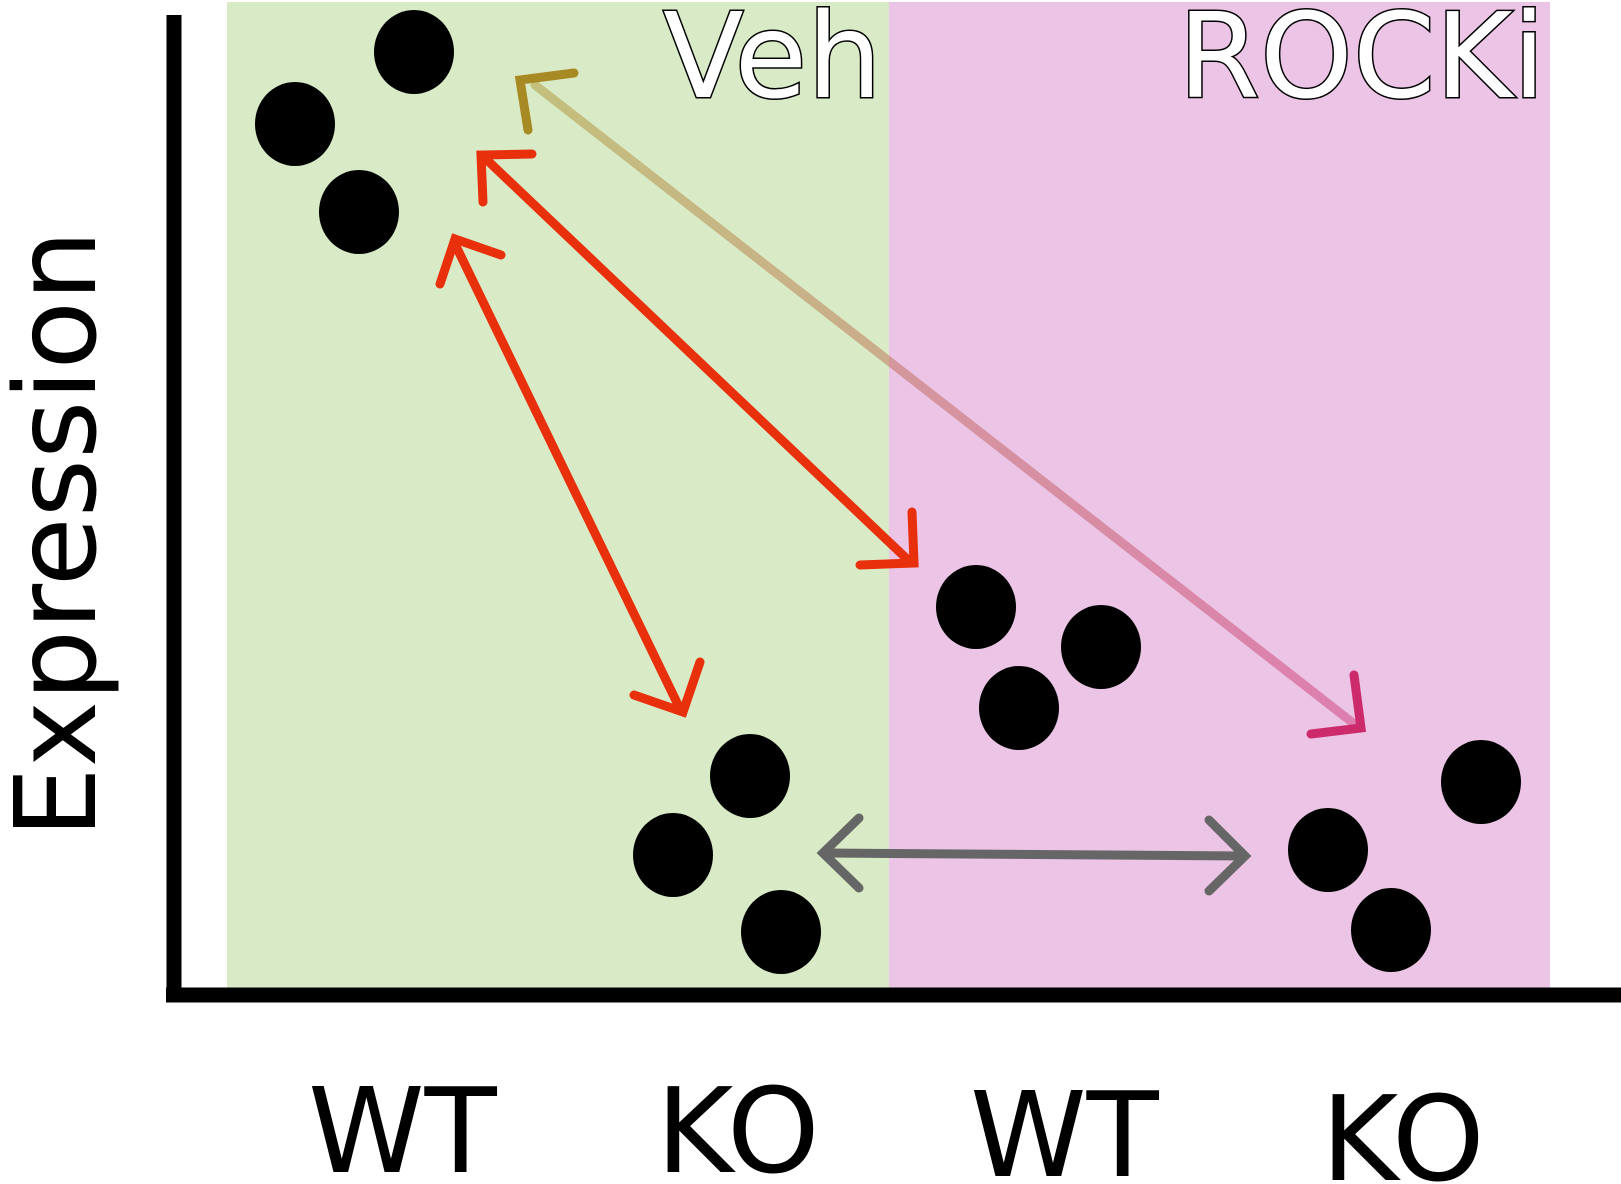 Image resolution: width=1621 pixels, height=1184 pixels. I want to click on y-axis-label: Expression, so click(61, 534).